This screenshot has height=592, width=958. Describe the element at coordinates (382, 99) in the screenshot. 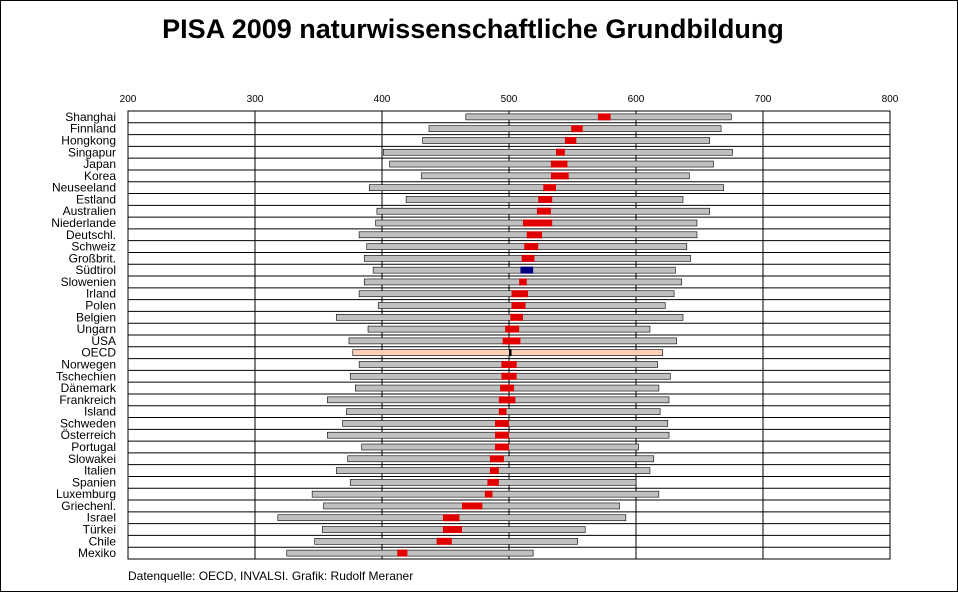

I see `x-tick-label: 400` at that location.